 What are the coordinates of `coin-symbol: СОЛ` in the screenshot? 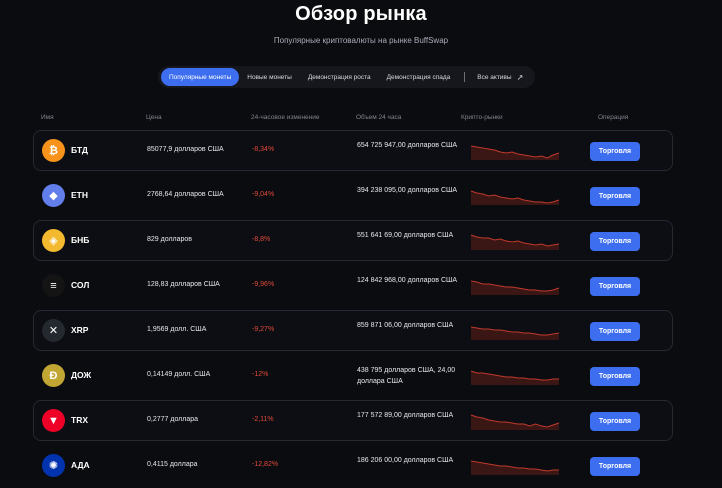 It's located at (80, 285).